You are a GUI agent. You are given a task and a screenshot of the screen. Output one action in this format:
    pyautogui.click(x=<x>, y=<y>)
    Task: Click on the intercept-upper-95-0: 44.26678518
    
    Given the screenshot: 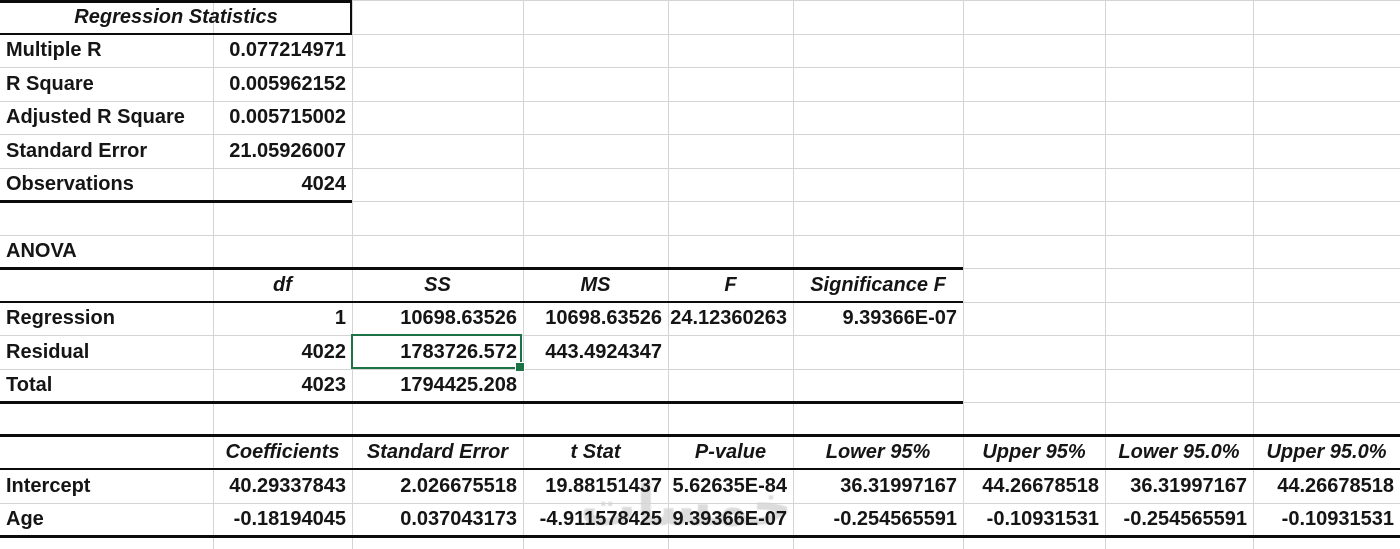 What is the action you would take?
    pyautogui.click(x=1335, y=485)
    